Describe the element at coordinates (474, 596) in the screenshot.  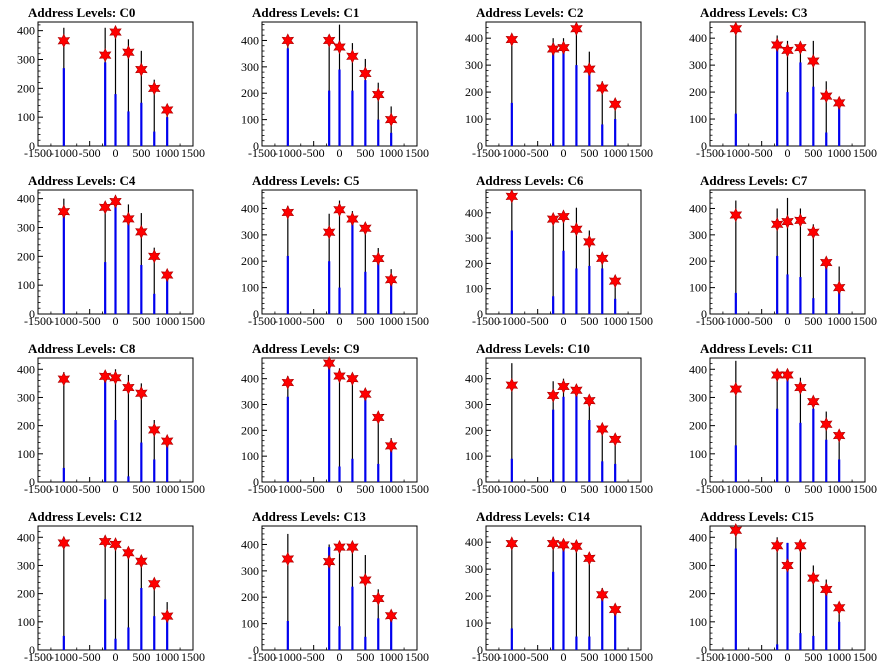
I see `y-tick-label: 200` at that location.